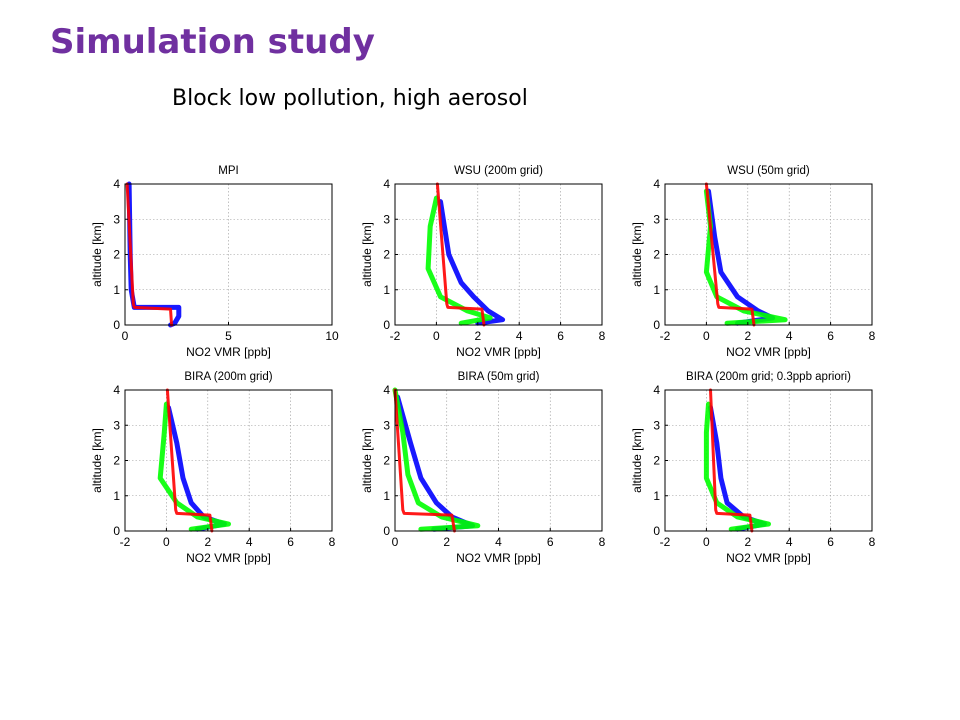 This screenshot has height=720, width=960. Describe the element at coordinates (498, 171) in the screenshot. I see `chart-title: WSU (200m grid)` at that location.